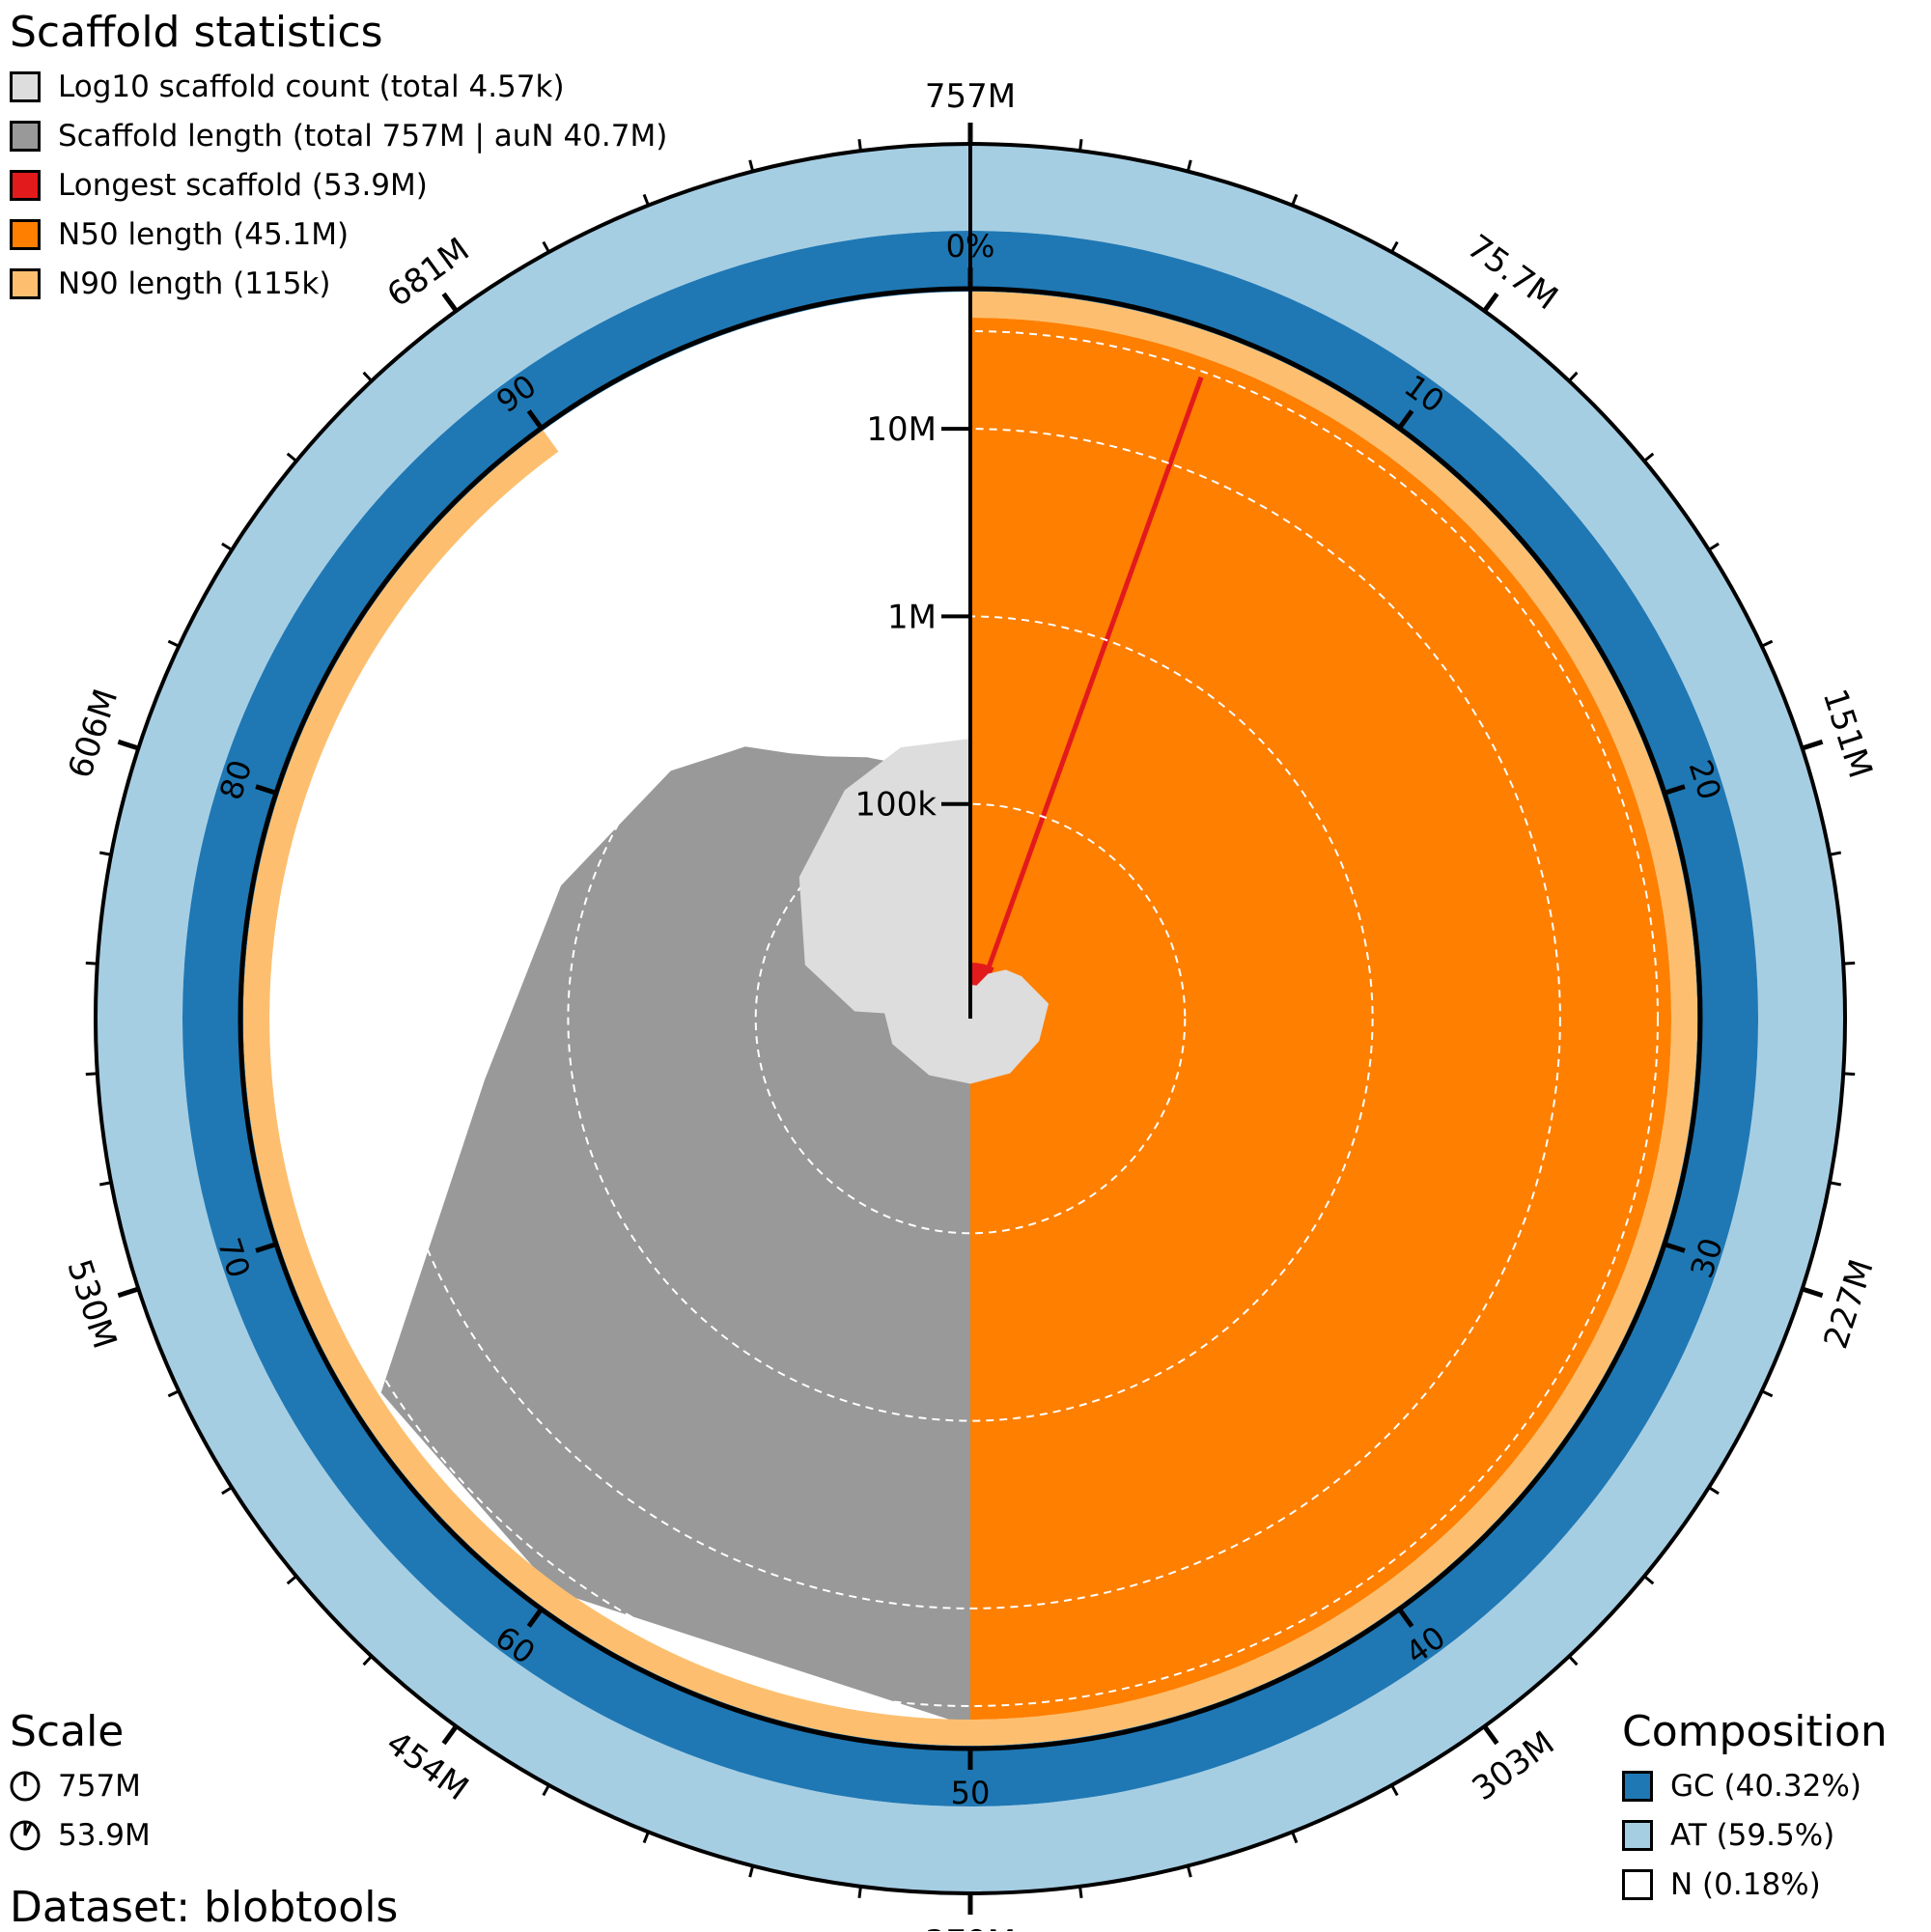 The image size is (1931, 1932). What do you see at coordinates (895, 806) in the screenshot?
I see `radial-tick-label: 100k` at bounding box center [895, 806].